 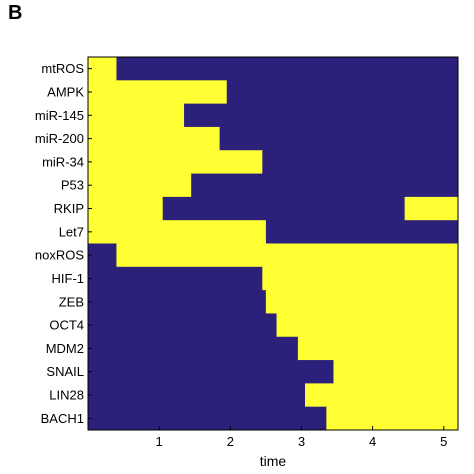 What do you see at coordinates (63, 161) in the screenshot?
I see `y-tick-label: miR-34` at bounding box center [63, 161].